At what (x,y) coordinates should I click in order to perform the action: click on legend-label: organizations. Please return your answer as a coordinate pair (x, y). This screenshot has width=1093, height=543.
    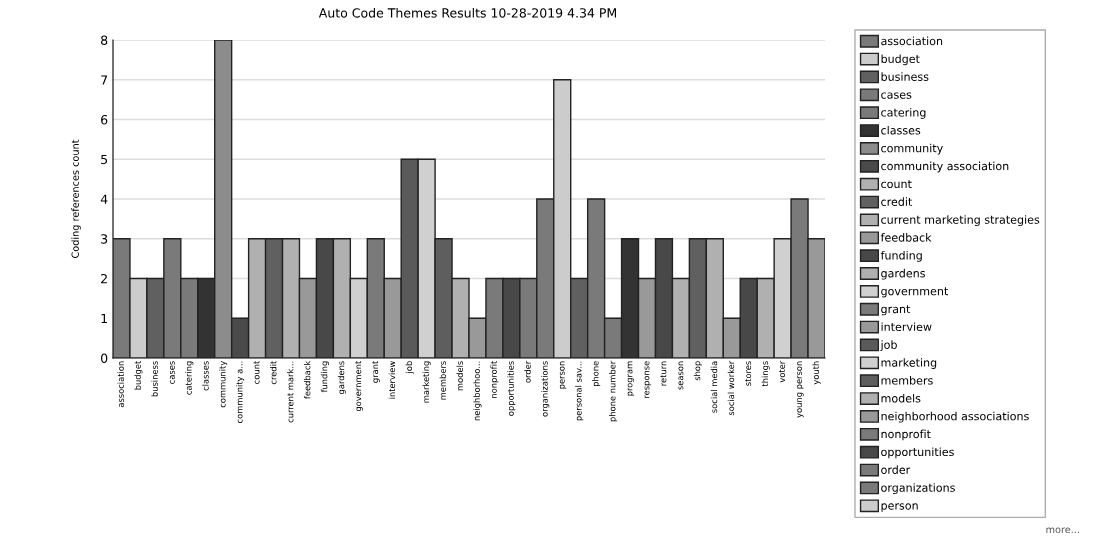
    Looking at the image, I should click on (918, 488).